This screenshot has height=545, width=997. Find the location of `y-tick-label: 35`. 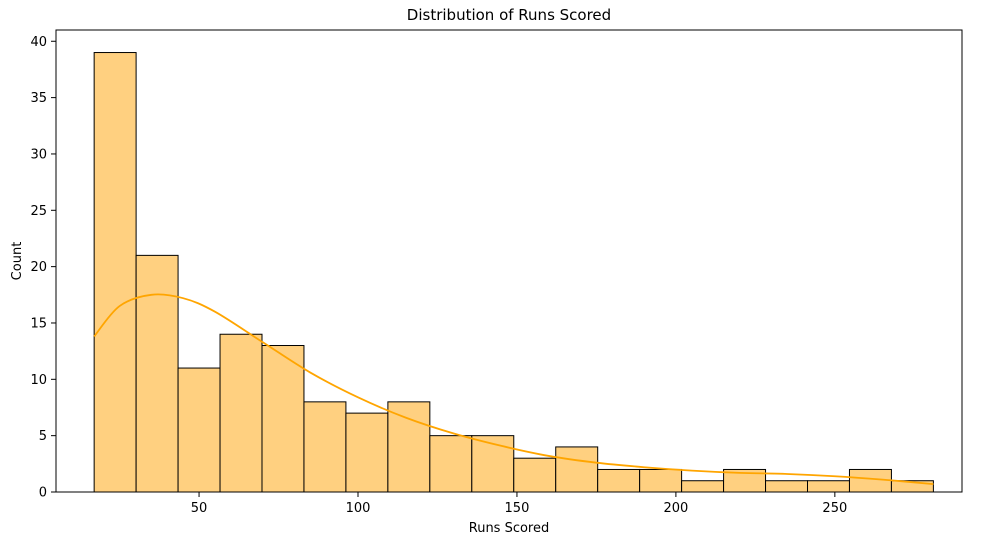

y-tick-label: 35 is located at coordinates (38, 98).